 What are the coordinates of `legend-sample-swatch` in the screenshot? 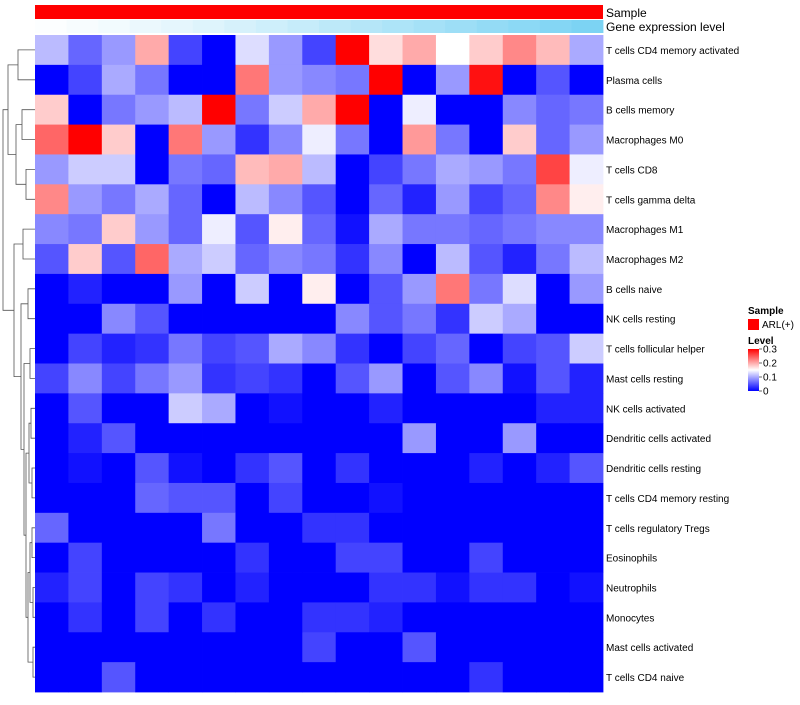 It's located at (753, 324).